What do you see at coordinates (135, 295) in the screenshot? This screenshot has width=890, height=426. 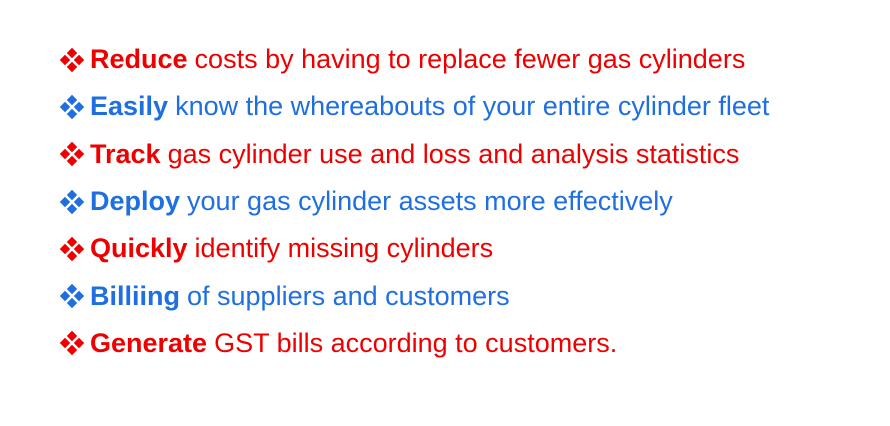 I see `bullet-keyword: Billiing` at bounding box center [135, 295].